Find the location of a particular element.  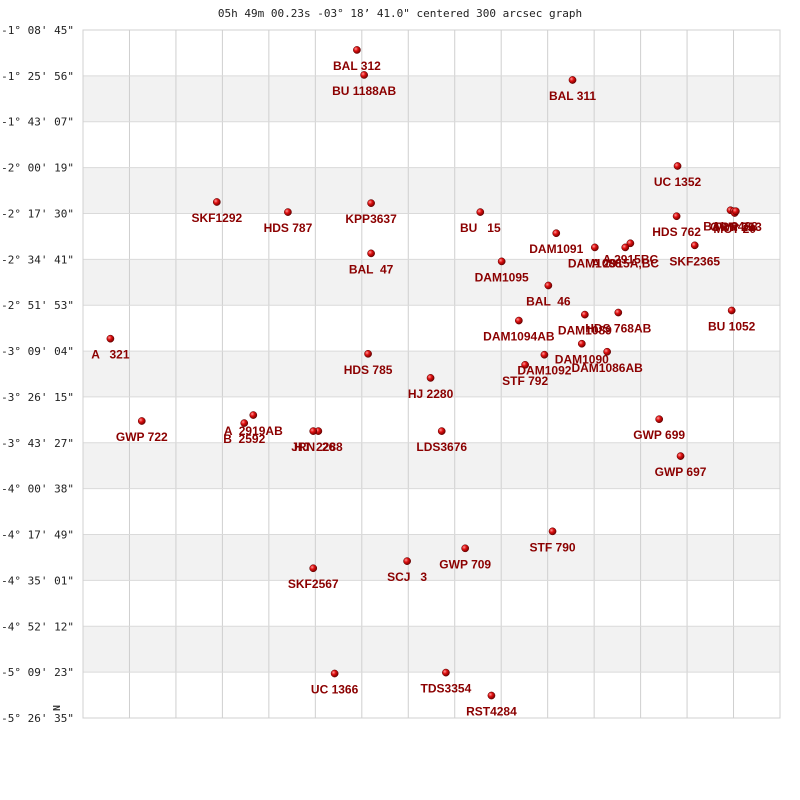

star-label: DAM1090 is located at coordinates (582, 360).